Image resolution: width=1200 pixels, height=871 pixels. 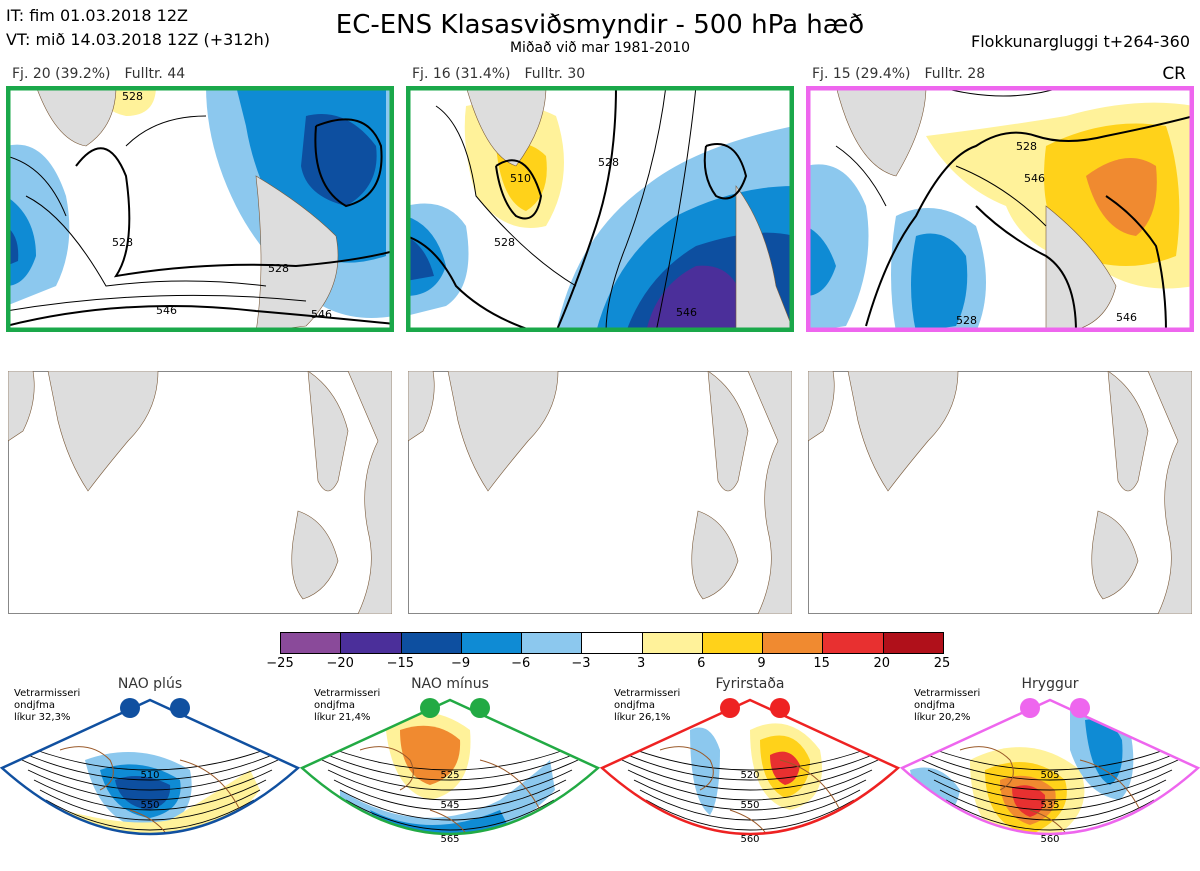 I want to click on regime-contour-label: 535, so click(x=1049, y=805).